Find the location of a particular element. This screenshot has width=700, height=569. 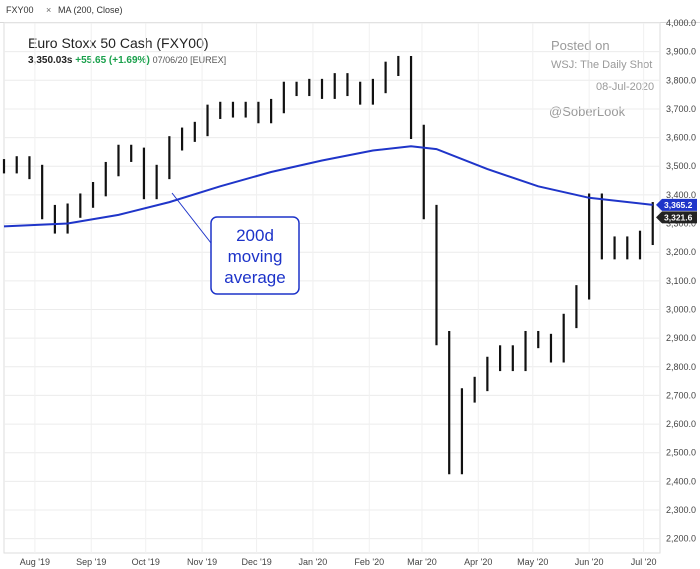

chart-title: Euro Stoxx 50 Cash (FXY00) is located at coordinates (118, 43).